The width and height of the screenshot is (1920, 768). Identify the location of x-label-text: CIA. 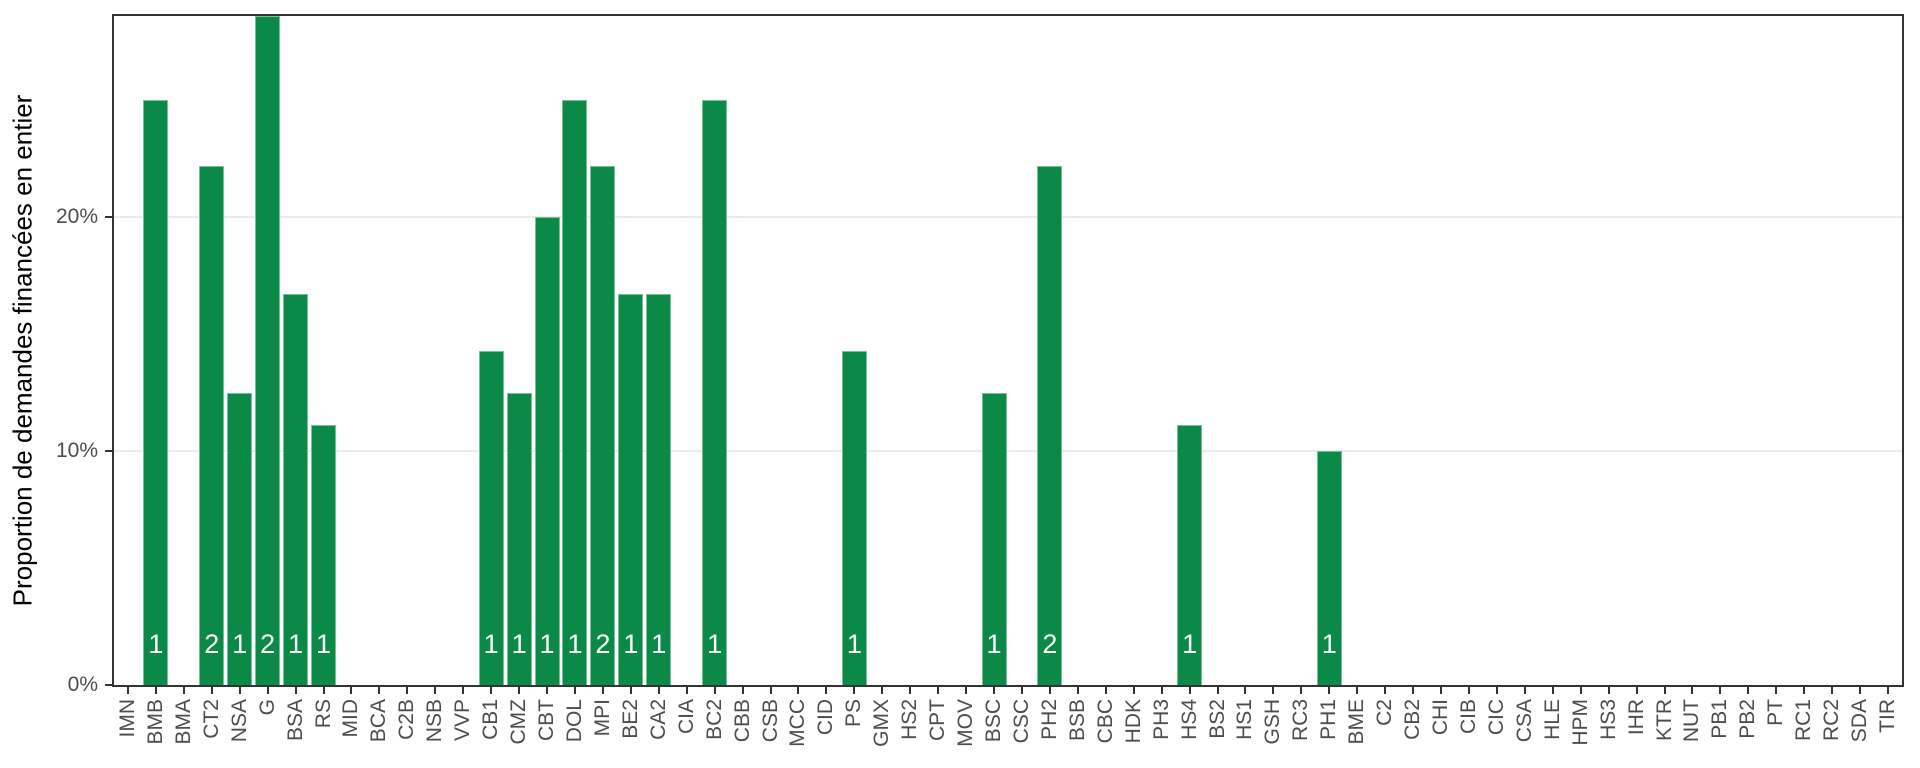
(686, 717).